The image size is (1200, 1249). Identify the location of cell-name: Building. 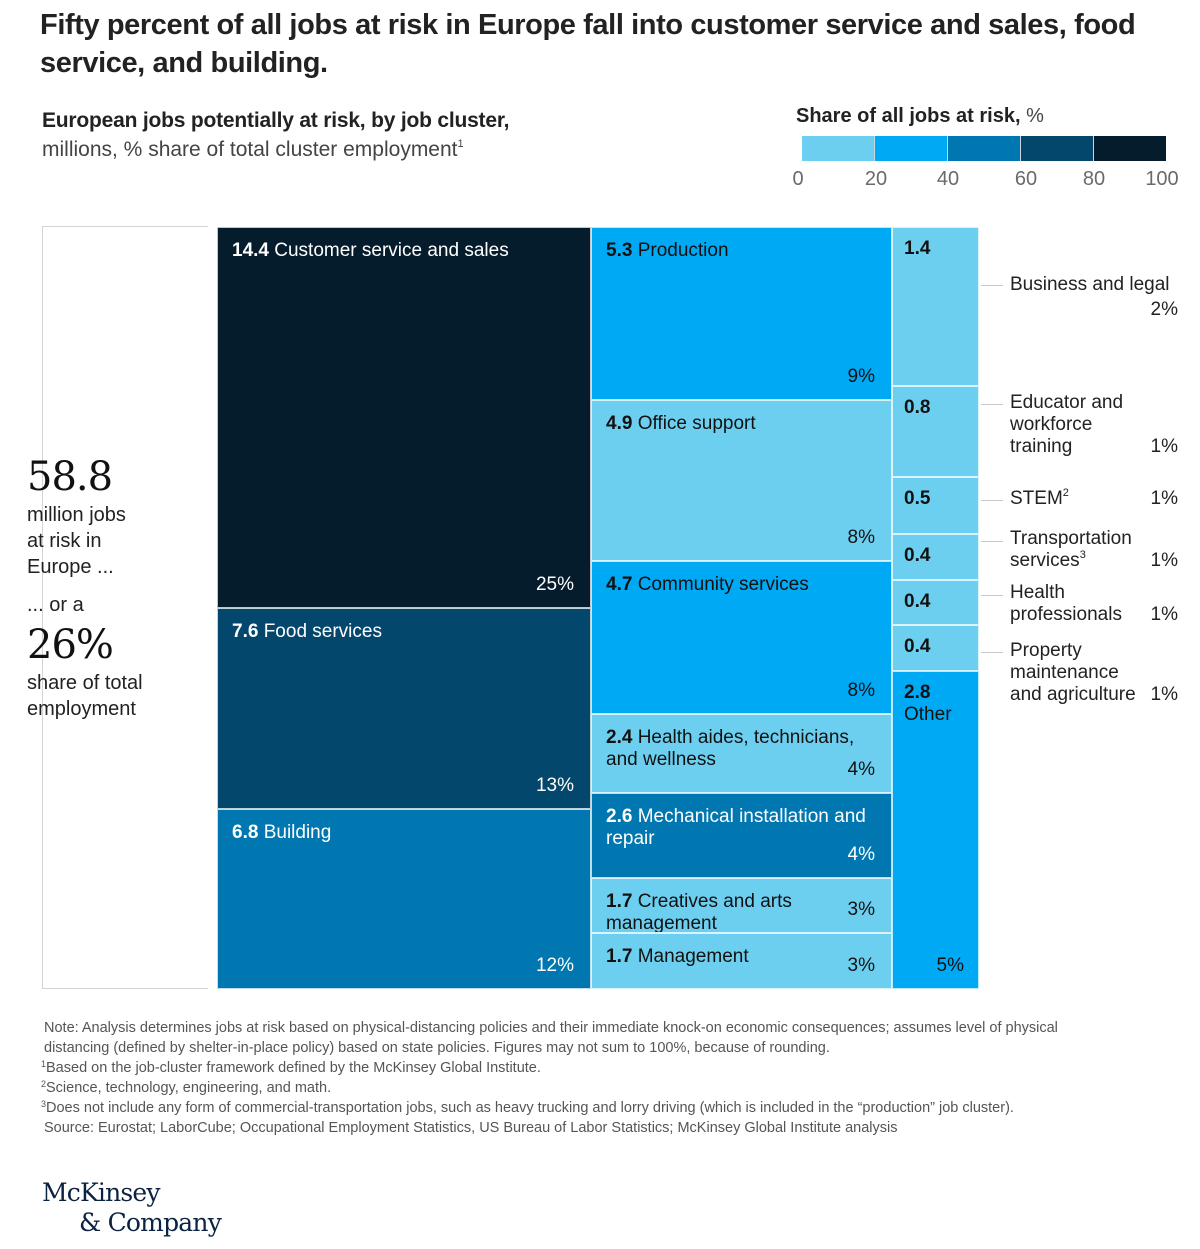
(295, 833).